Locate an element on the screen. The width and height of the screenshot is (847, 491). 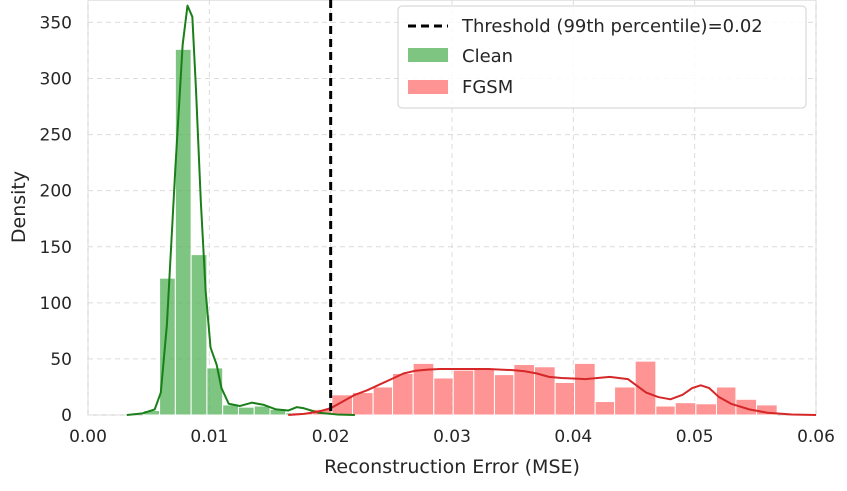
x-tick-label: 0.01 is located at coordinates (209, 437).